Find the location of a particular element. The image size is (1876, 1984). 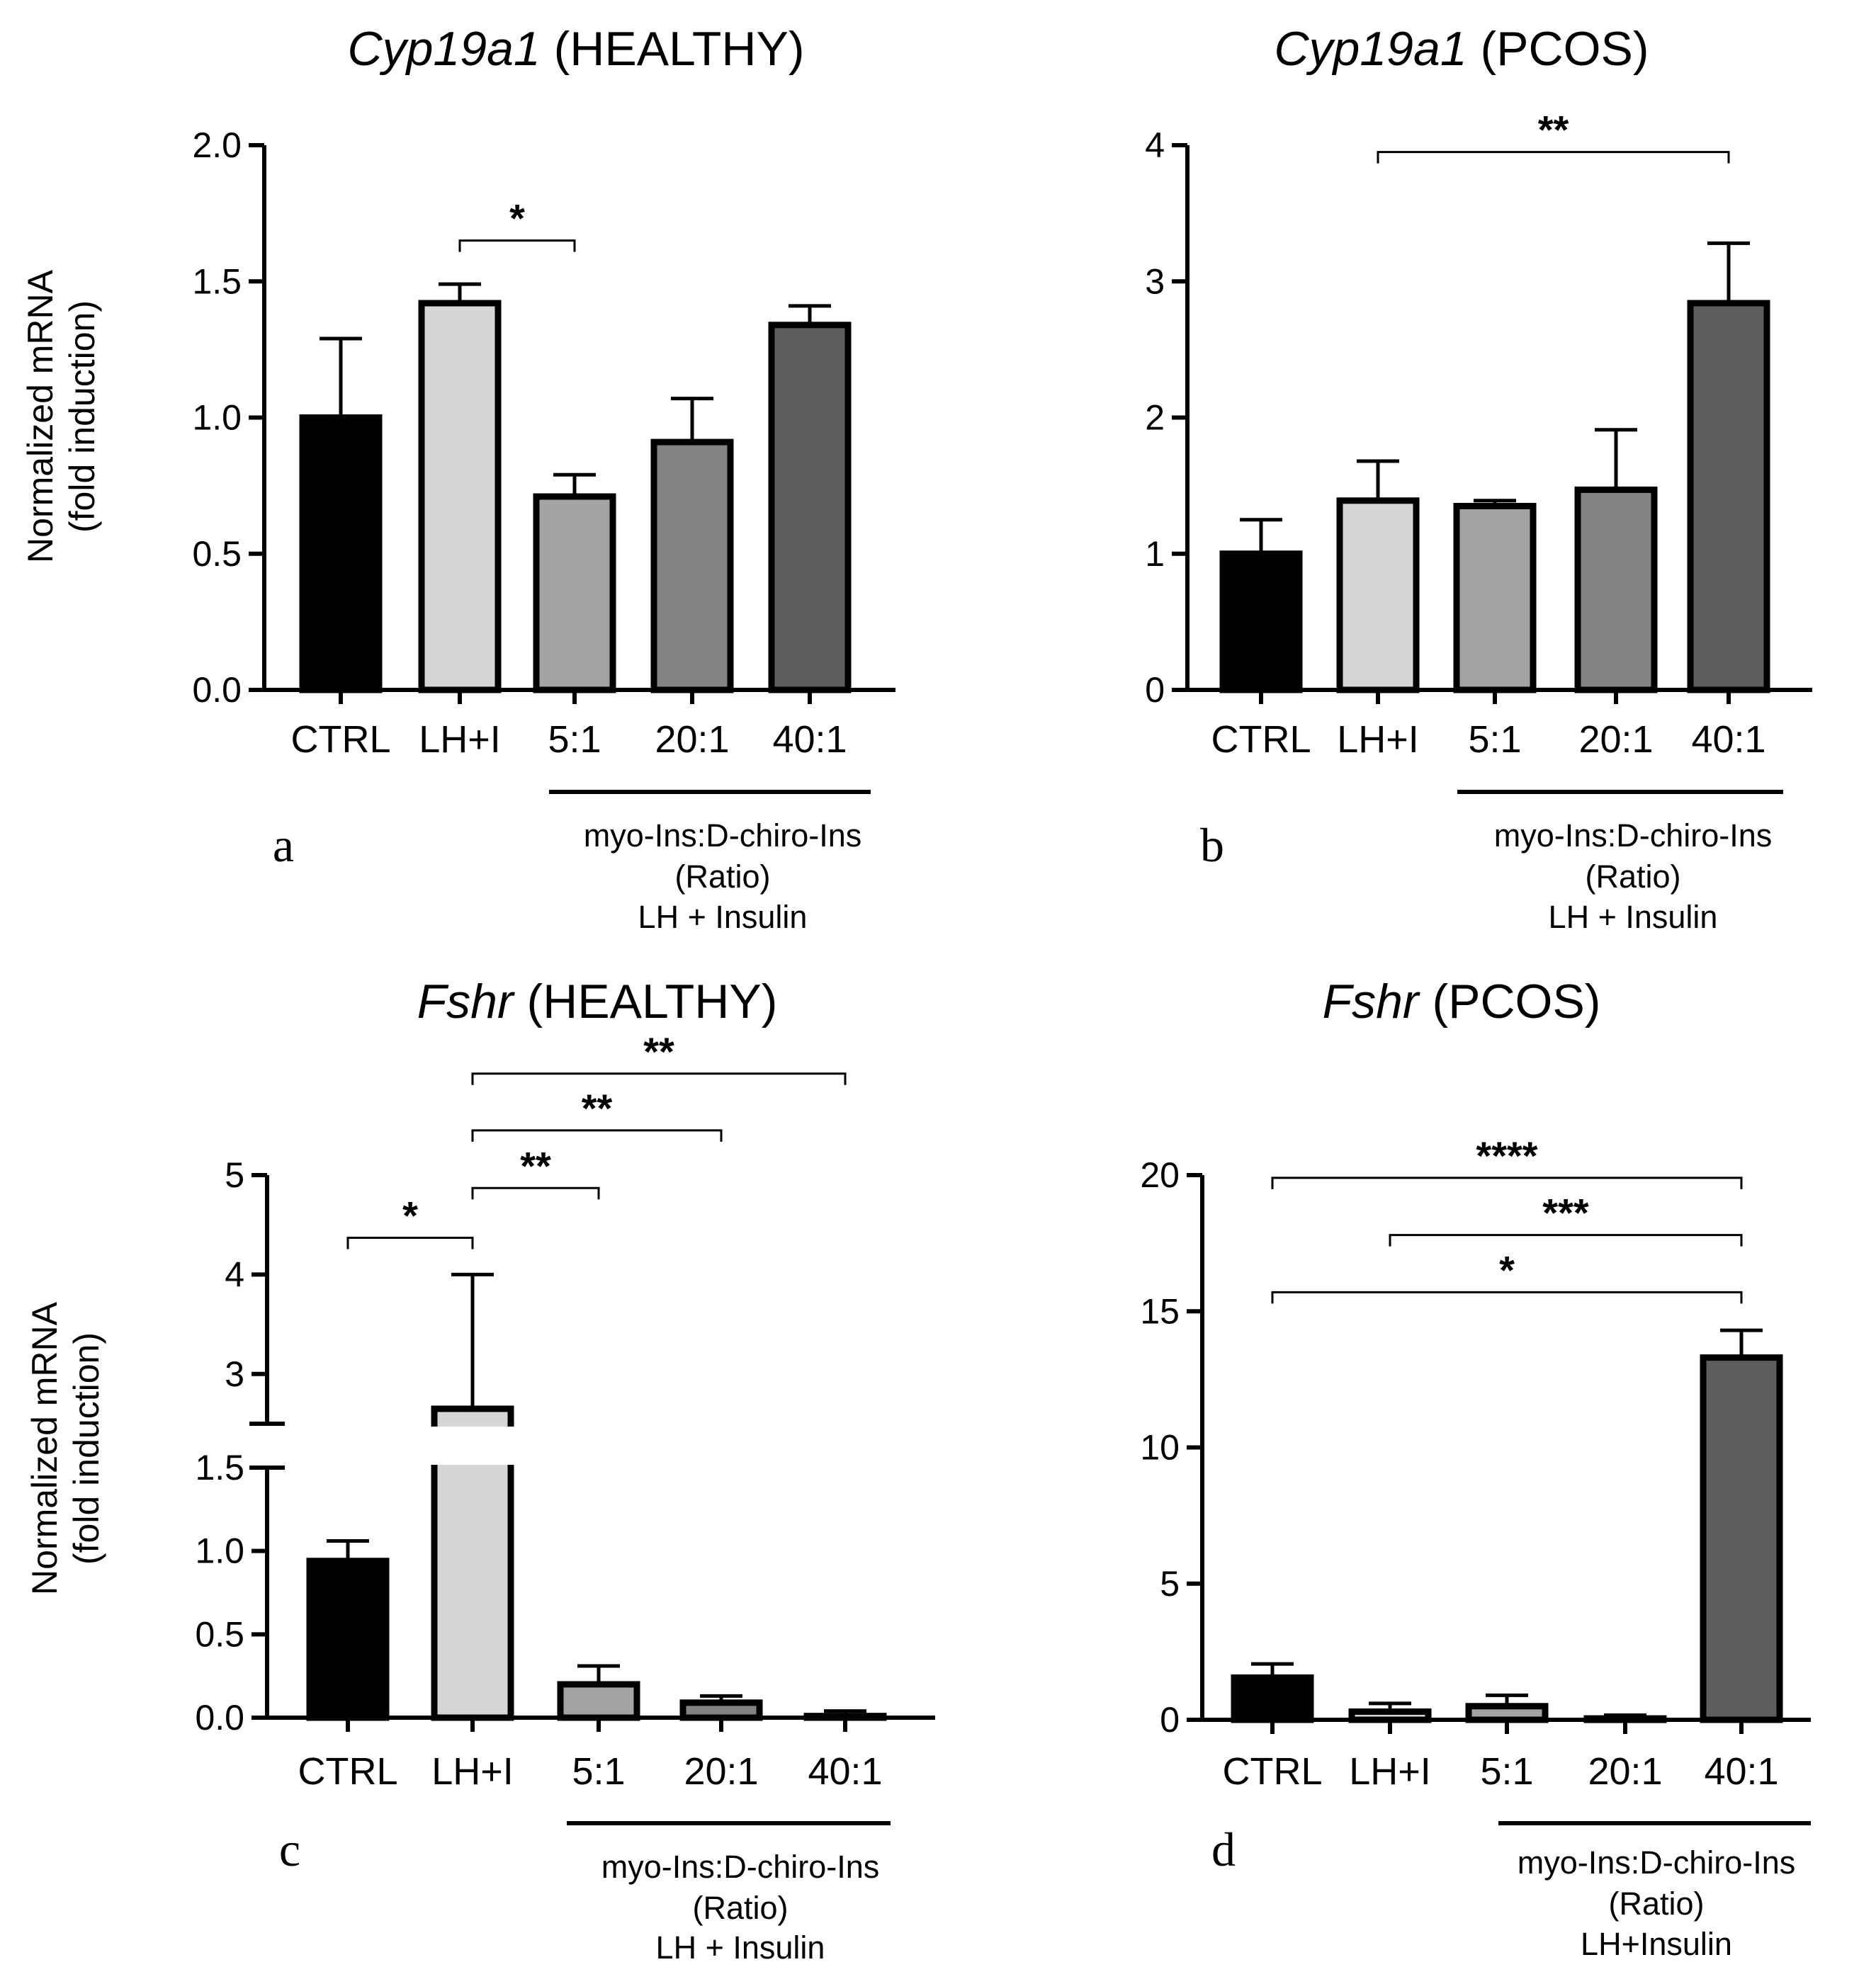

chart-title: Cyp19a1 (HEALTHY) is located at coordinates (576, 49).